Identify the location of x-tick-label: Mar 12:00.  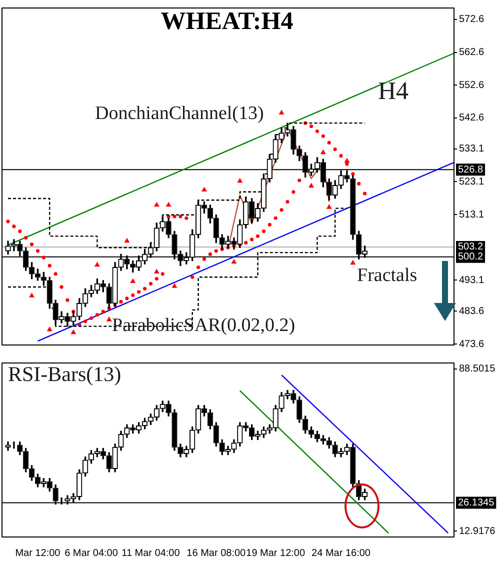
(38, 553).